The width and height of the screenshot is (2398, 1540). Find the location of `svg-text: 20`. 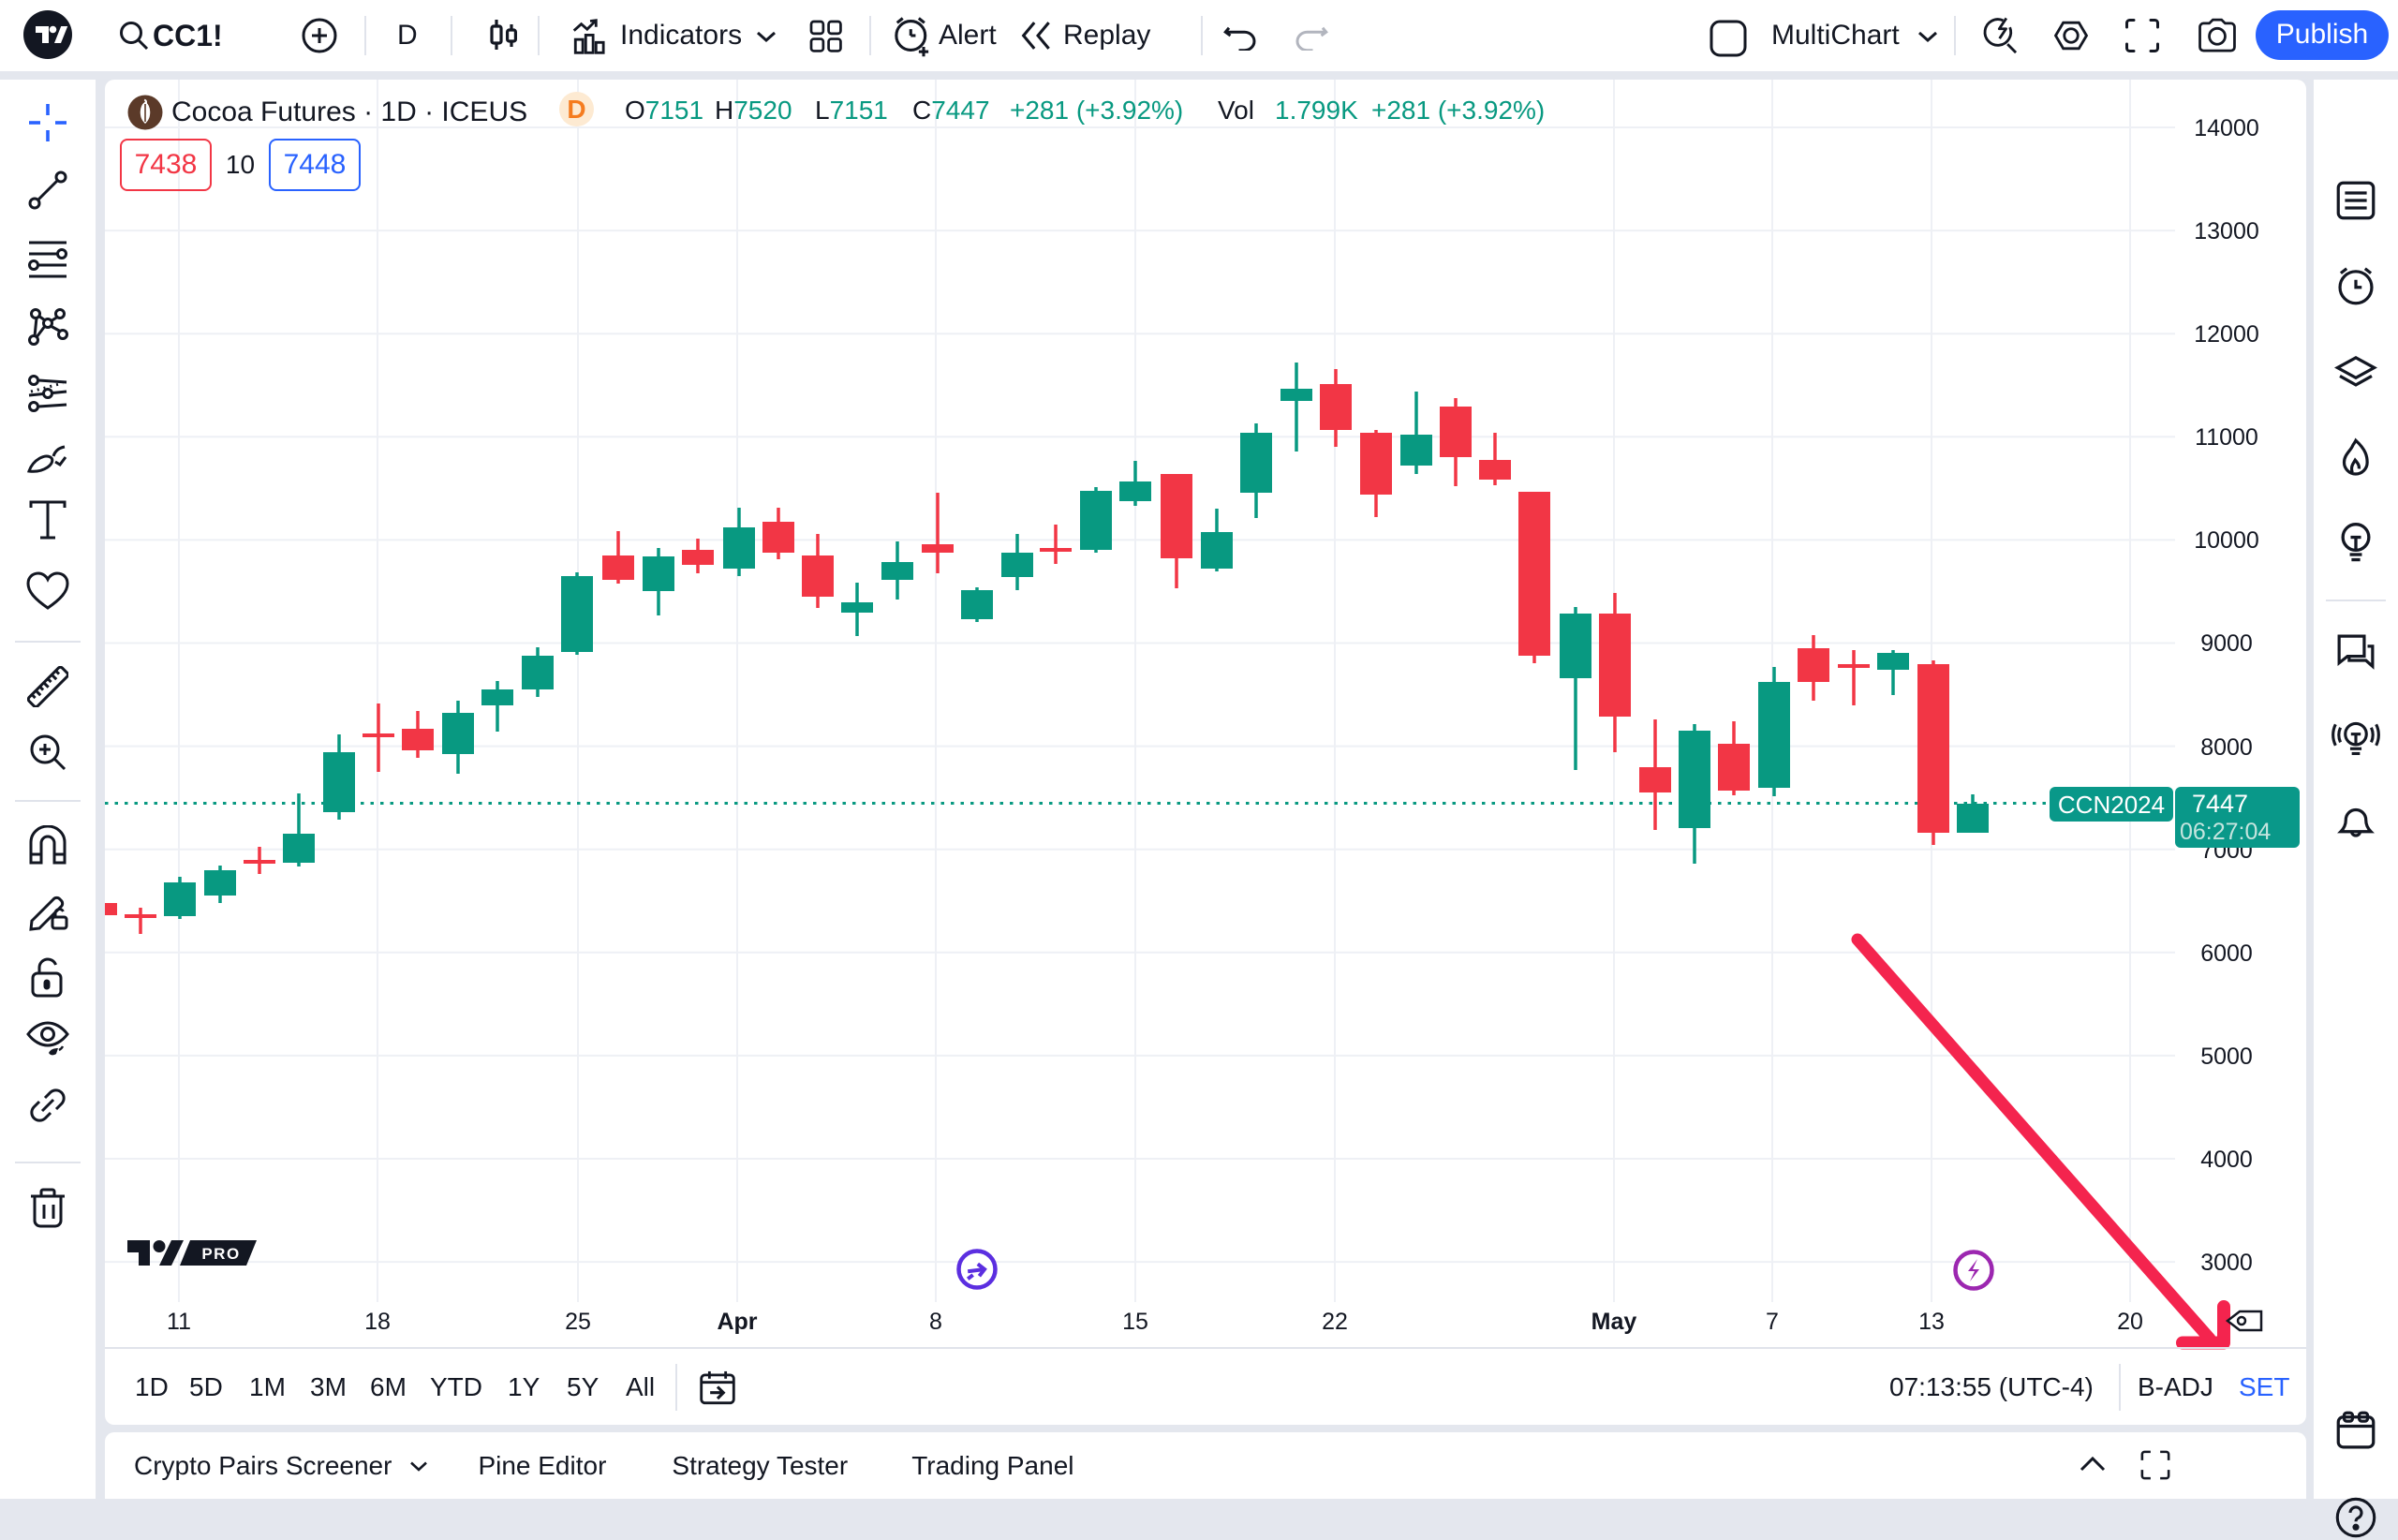

svg-text: 20 is located at coordinates (2130, 1322).